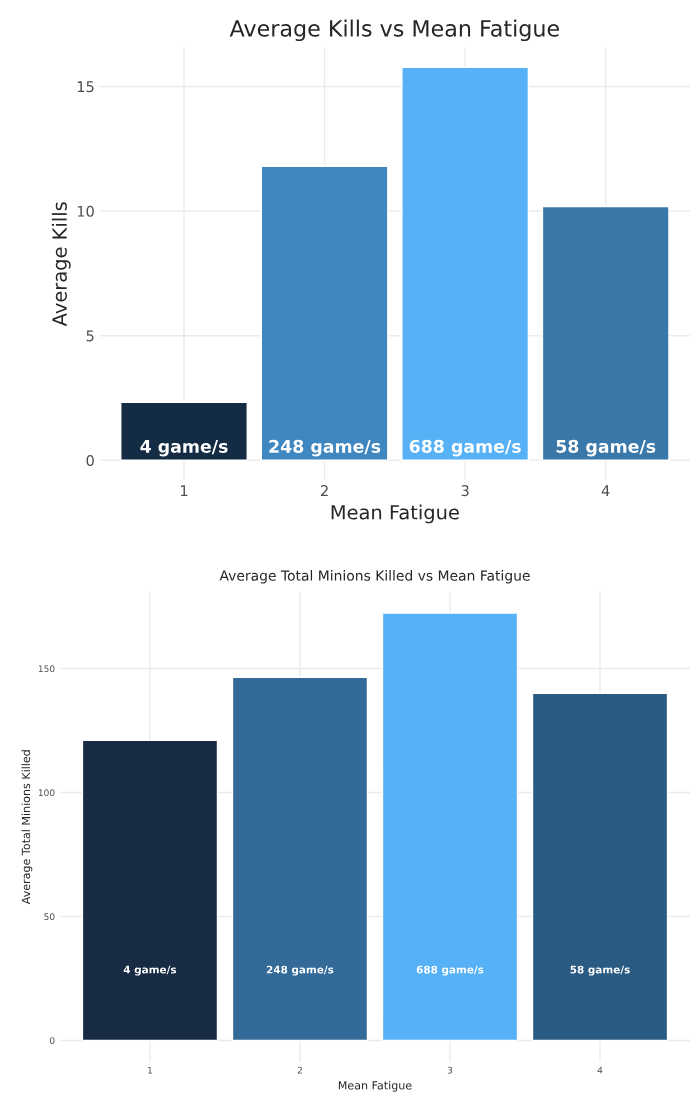 This screenshot has width=697, height=1106. Describe the element at coordinates (374, 577) in the screenshot. I see `chart-title: Average Total Minions Killed vs Mean Fatigue` at that location.